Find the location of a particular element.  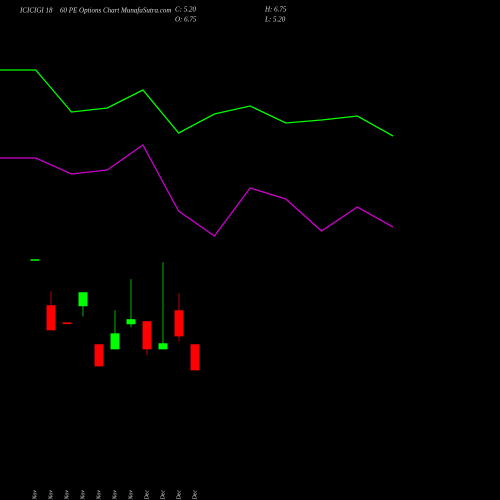

x-tick-label: 24 Nov is located at coordinates (82, 495).